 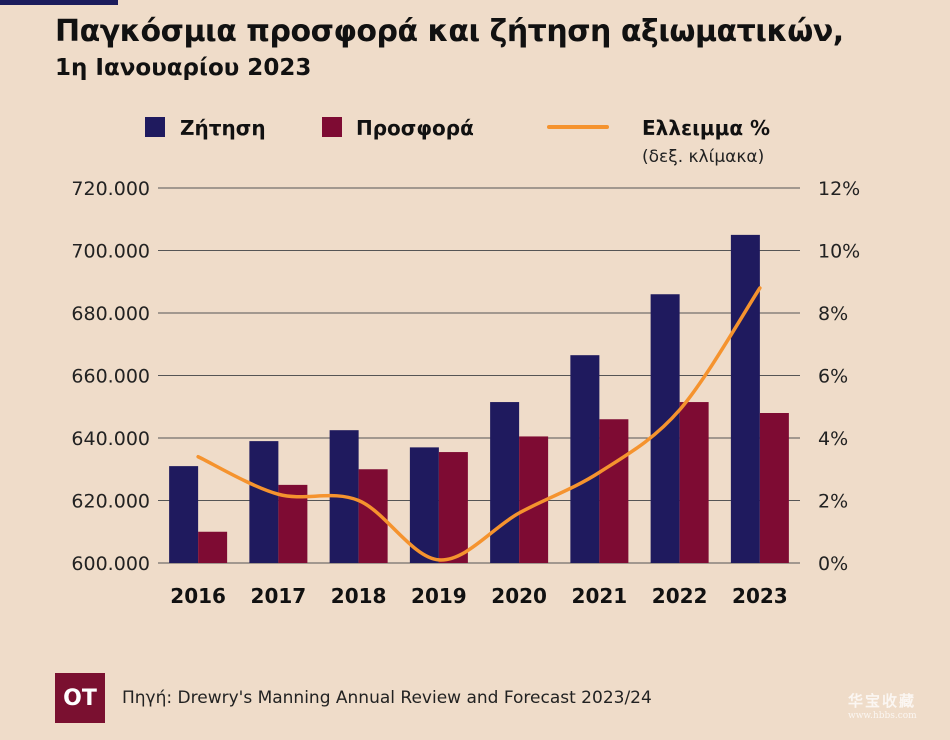 What do you see at coordinates (665, 428) in the screenshot?
I see `bar-demand-2022` at bounding box center [665, 428].